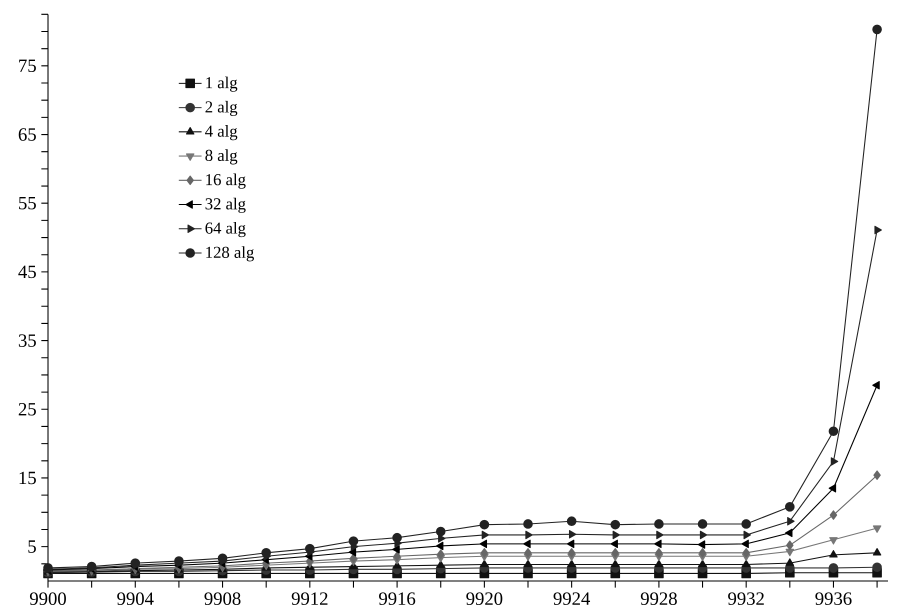  I want to click on x-tick-label: 9932, so click(746, 598).